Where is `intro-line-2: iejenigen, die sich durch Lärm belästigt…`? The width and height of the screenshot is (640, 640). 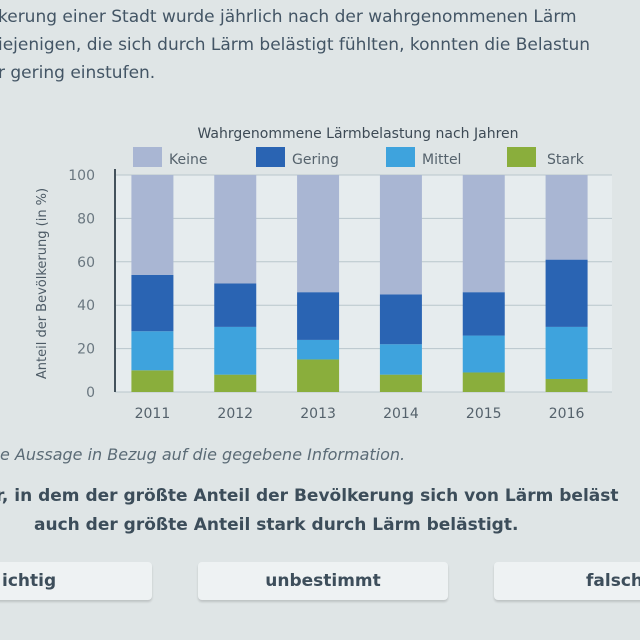 intro-line-2: iejenigen, die sich durch Lärm belästigt… is located at coordinates (295, 45).